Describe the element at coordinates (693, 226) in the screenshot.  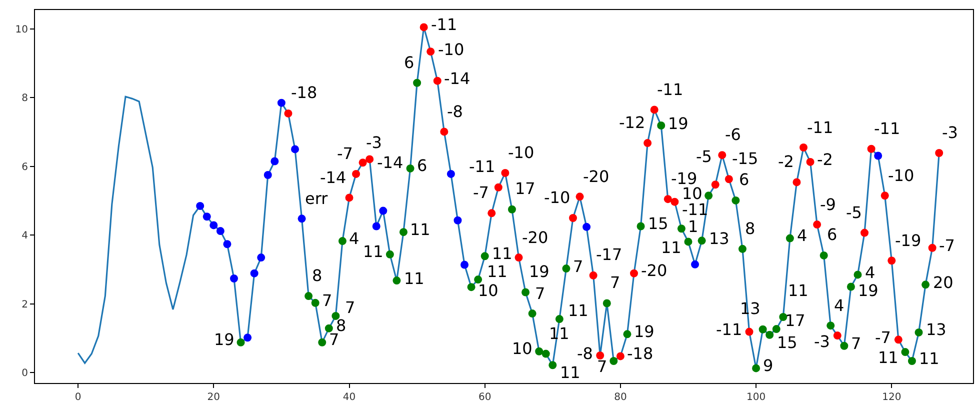
I see `annotation: 1` at that location.